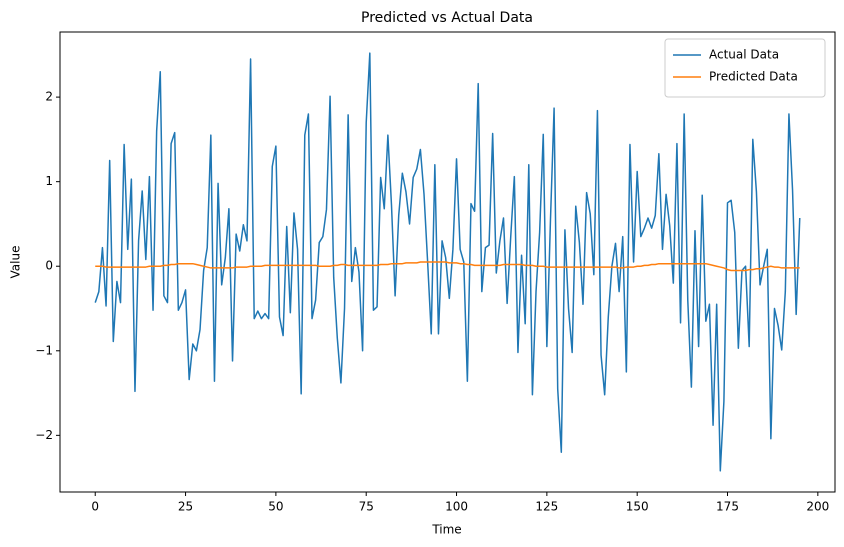  What do you see at coordinates (446, 530) in the screenshot?
I see `x-axis-label: Time` at bounding box center [446, 530].